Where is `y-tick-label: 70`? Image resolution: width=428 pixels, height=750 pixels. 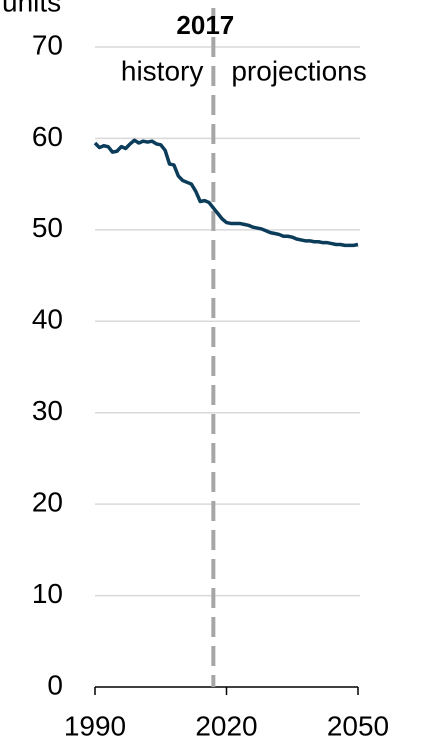
y-tick-label: 70 is located at coordinates (47, 44).